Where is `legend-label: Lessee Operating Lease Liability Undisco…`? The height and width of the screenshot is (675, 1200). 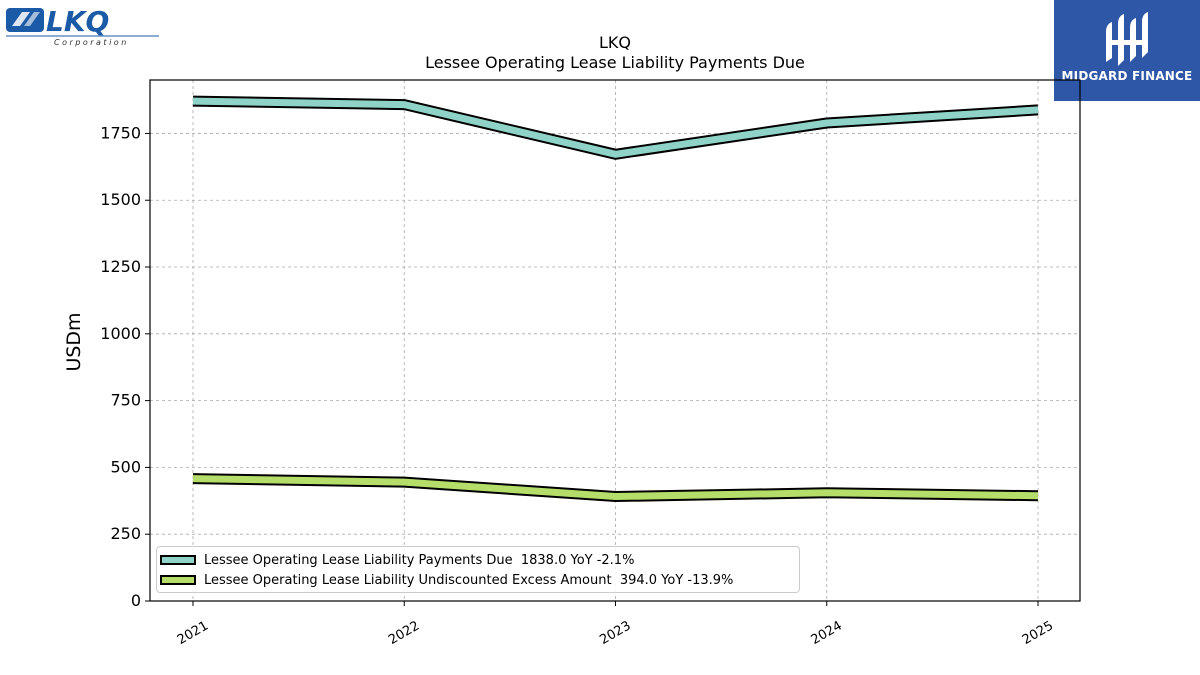 legend-label: Lessee Operating Lease Liability Undisco… is located at coordinates (469, 580).